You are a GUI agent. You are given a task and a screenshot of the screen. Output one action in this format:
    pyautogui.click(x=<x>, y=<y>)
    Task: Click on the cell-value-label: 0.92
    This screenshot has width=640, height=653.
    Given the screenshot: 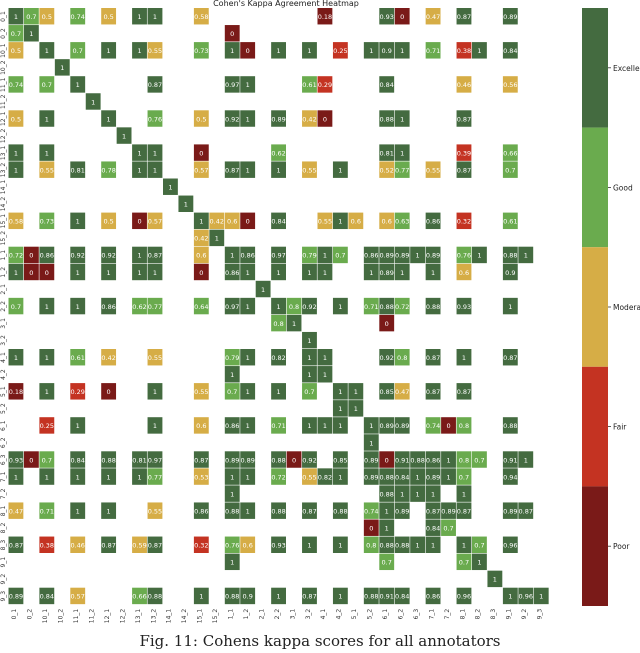 What is the action you would take?
    pyautogui.click(x=309, y=307)
    